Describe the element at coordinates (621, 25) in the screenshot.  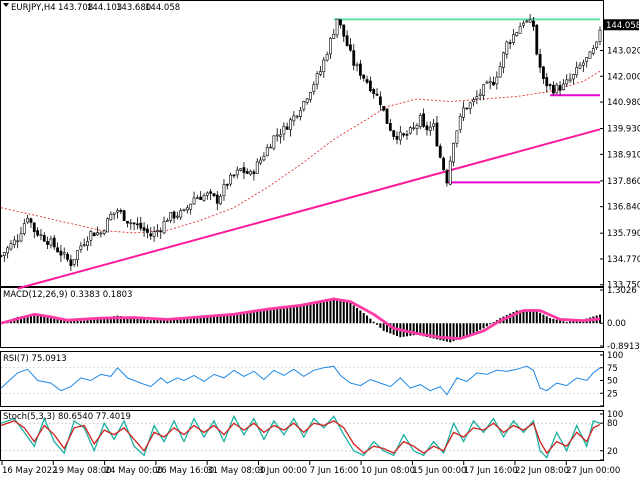
I see `current-price-box` at that location.